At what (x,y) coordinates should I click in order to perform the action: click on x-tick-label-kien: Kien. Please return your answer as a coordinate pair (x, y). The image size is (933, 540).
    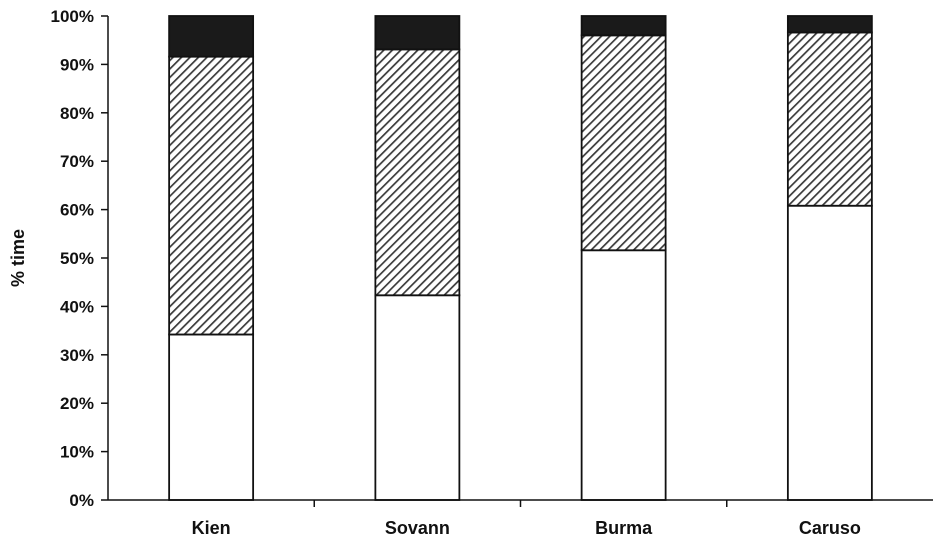
    Looking at the image, I should click on (211, 528).